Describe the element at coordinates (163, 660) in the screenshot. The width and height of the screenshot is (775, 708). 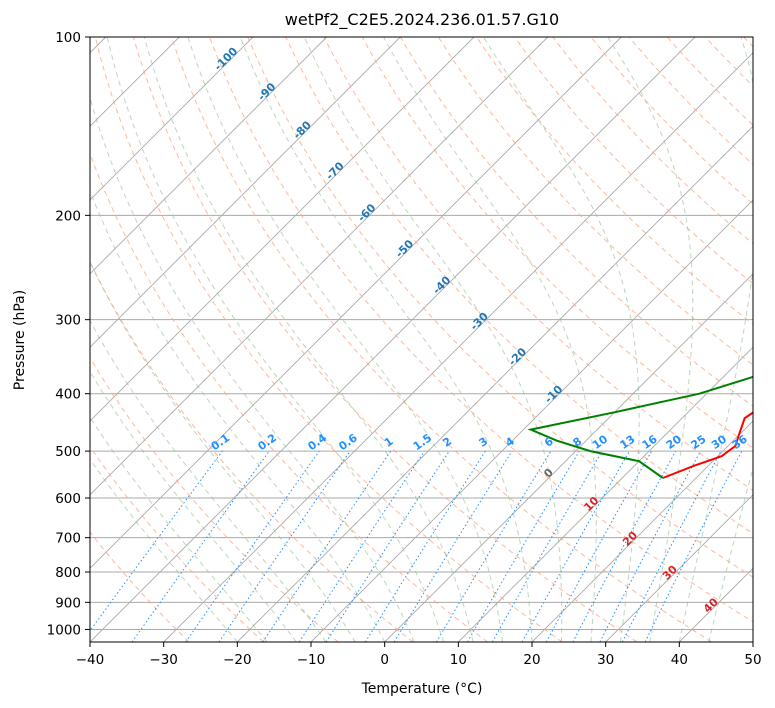
I see `x-tick-label: −30` at that location.